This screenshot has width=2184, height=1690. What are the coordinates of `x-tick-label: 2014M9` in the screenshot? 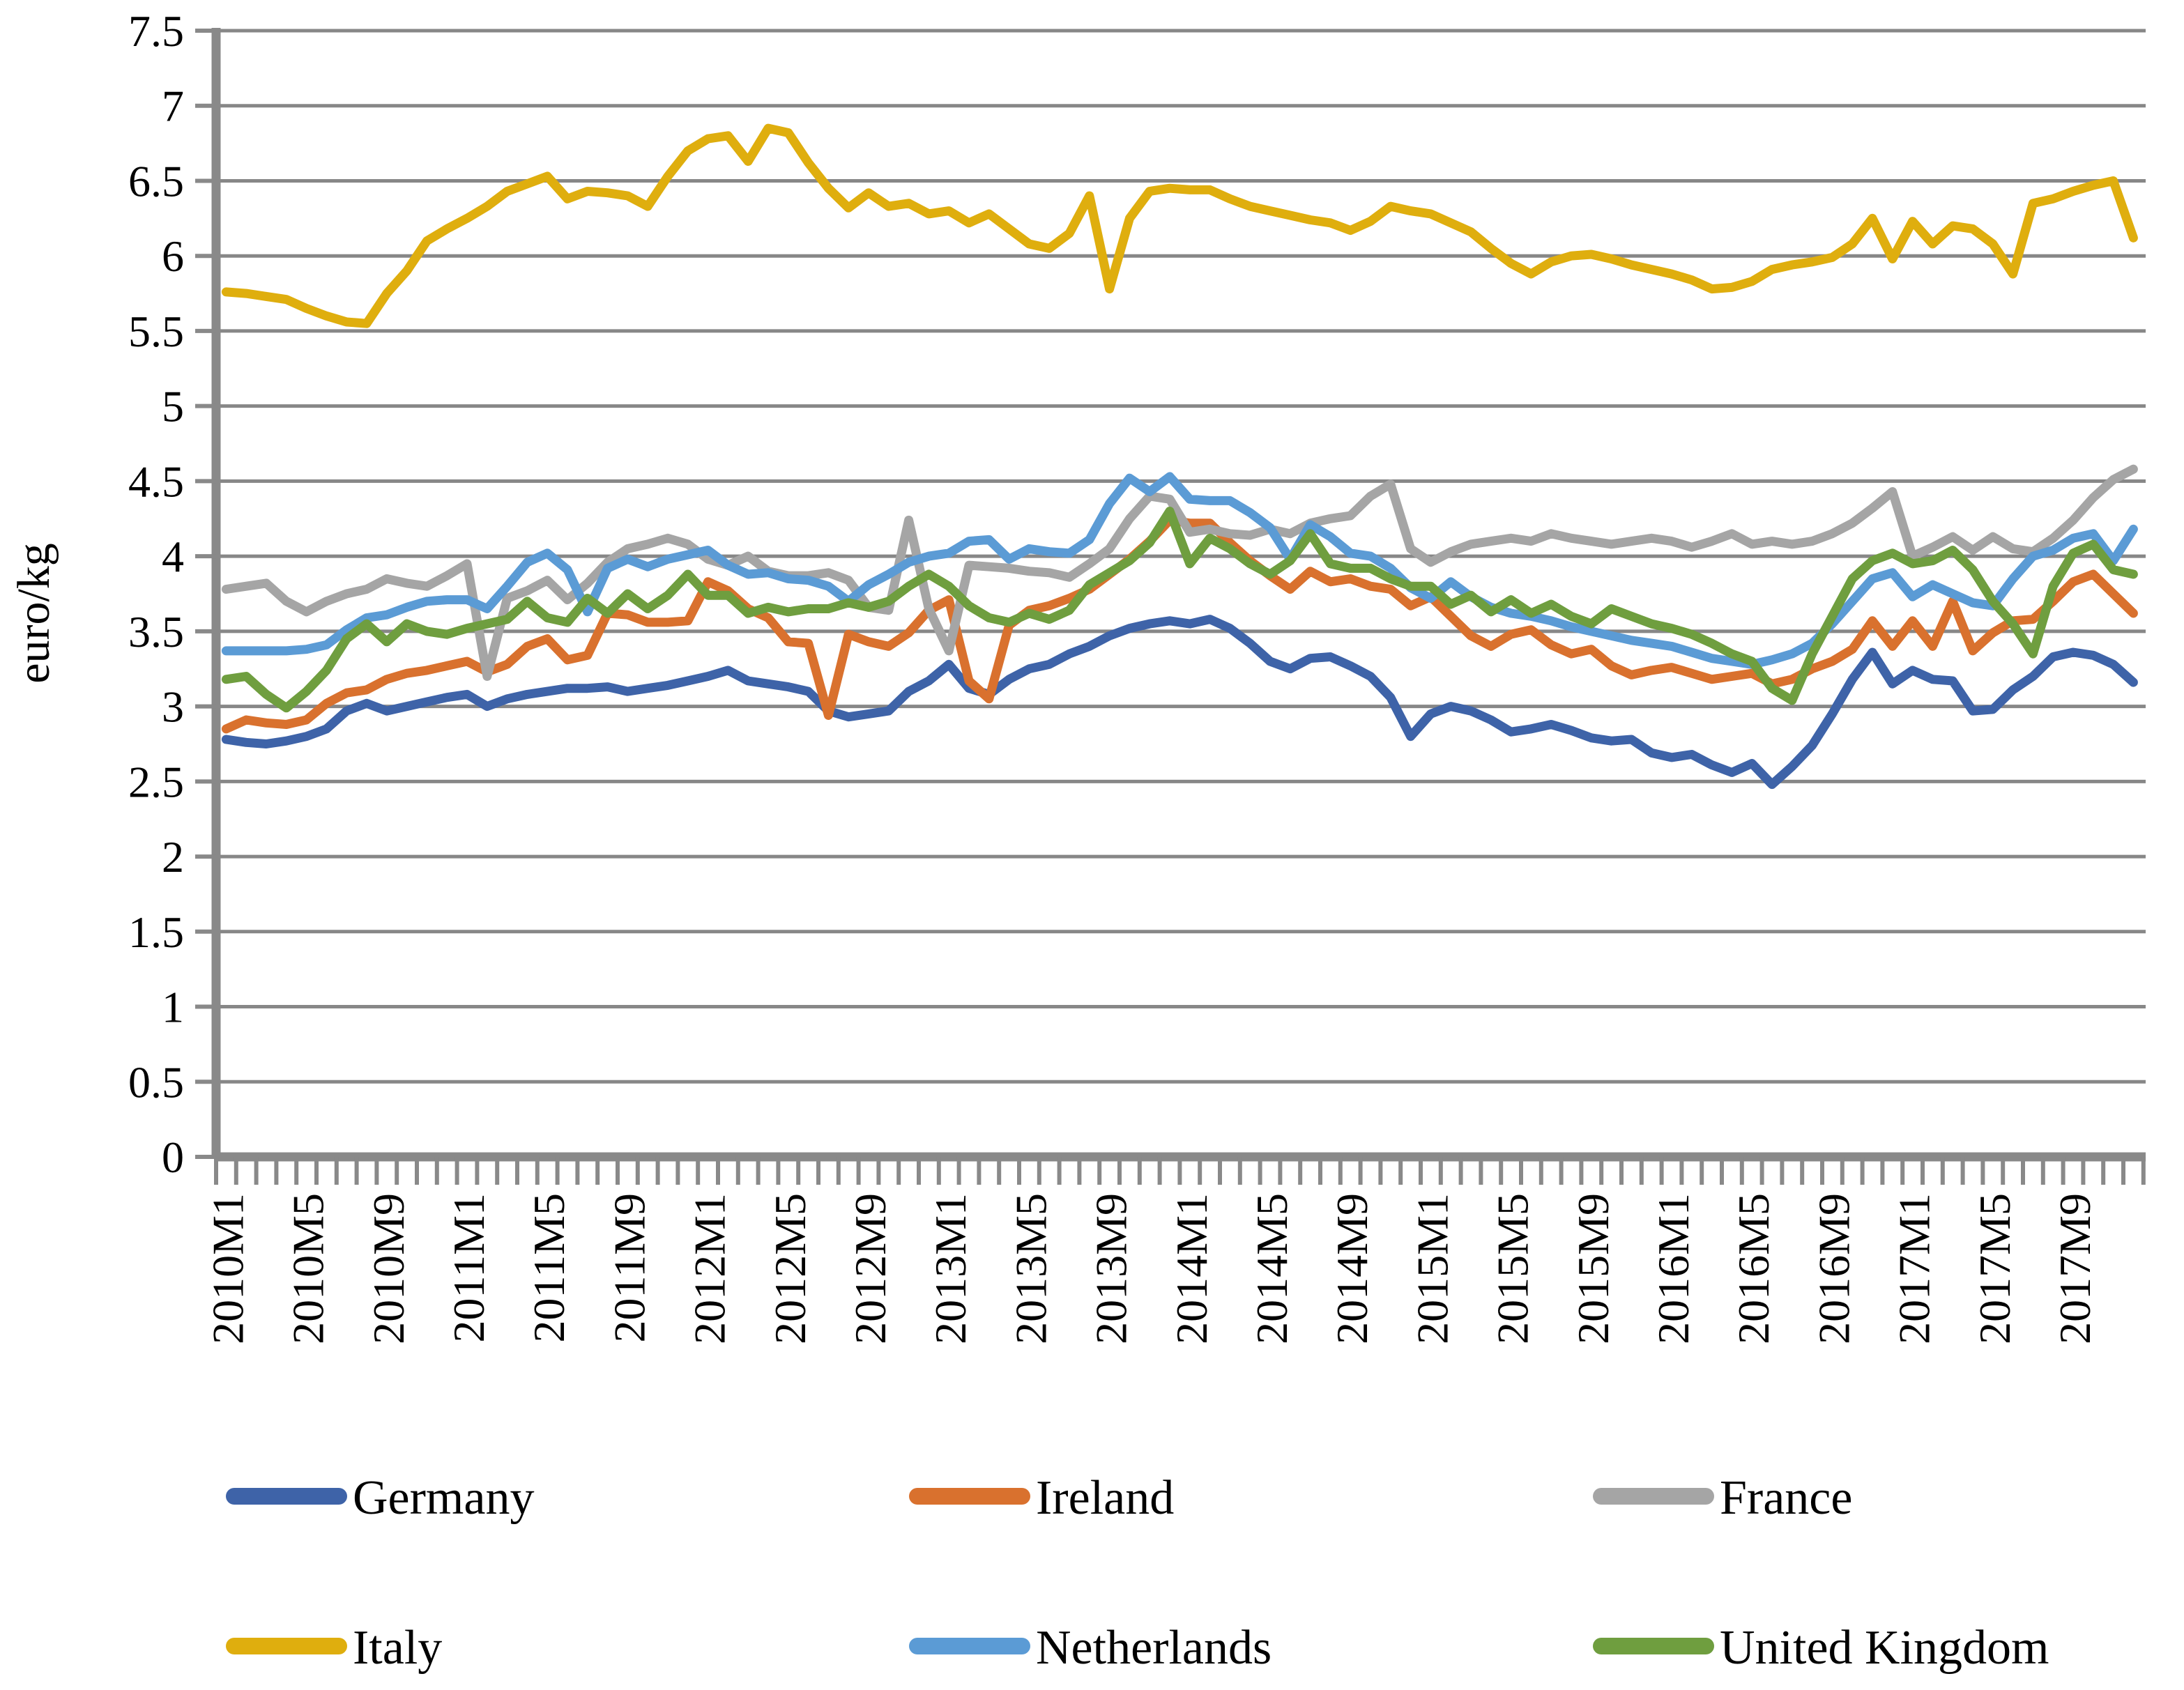 It's located at (1352, 1268).